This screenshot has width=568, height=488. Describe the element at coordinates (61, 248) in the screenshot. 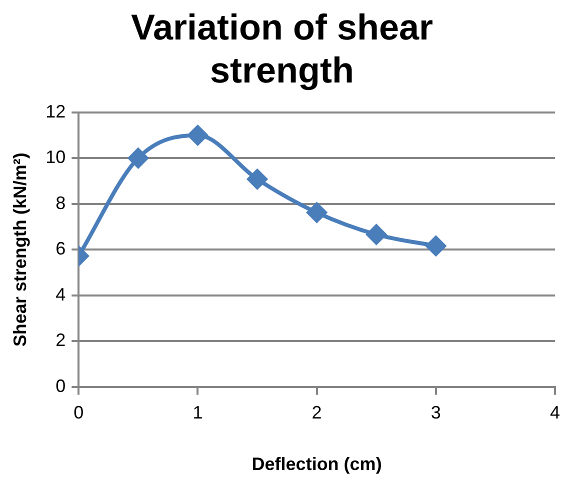

I see `y-tick-label: 6` at that location.